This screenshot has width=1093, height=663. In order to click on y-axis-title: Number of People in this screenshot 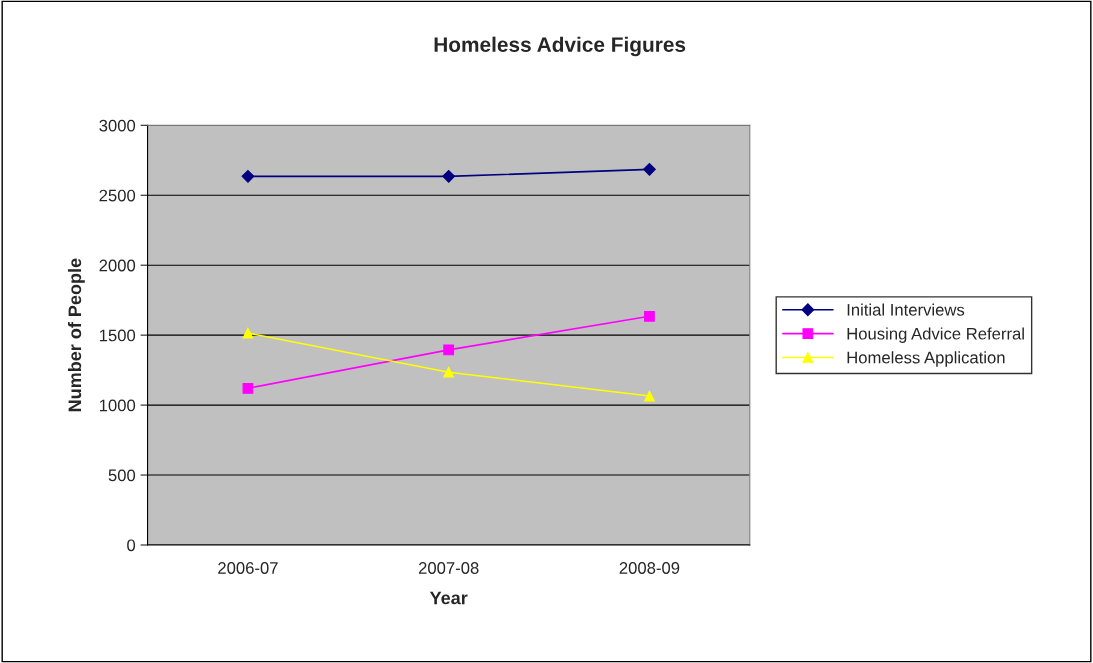, I will do `click(76, 335)`.